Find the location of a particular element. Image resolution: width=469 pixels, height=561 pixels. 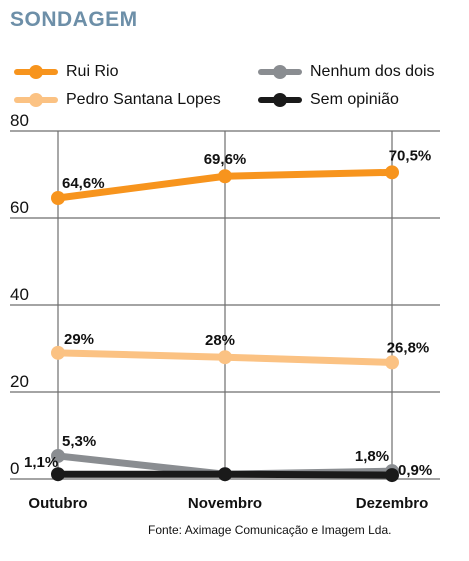

legend-item-pedro-santana-lopes: Pedro Santana Lopes is located at coordinates (117, 100).